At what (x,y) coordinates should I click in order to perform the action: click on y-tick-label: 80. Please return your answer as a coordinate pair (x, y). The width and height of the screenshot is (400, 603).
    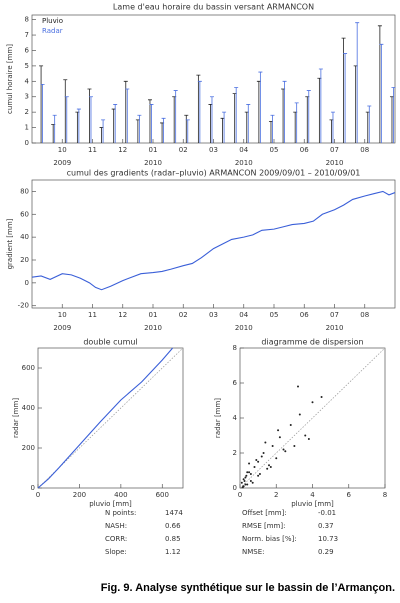
    Looking at the image, I should click on (24, 191).